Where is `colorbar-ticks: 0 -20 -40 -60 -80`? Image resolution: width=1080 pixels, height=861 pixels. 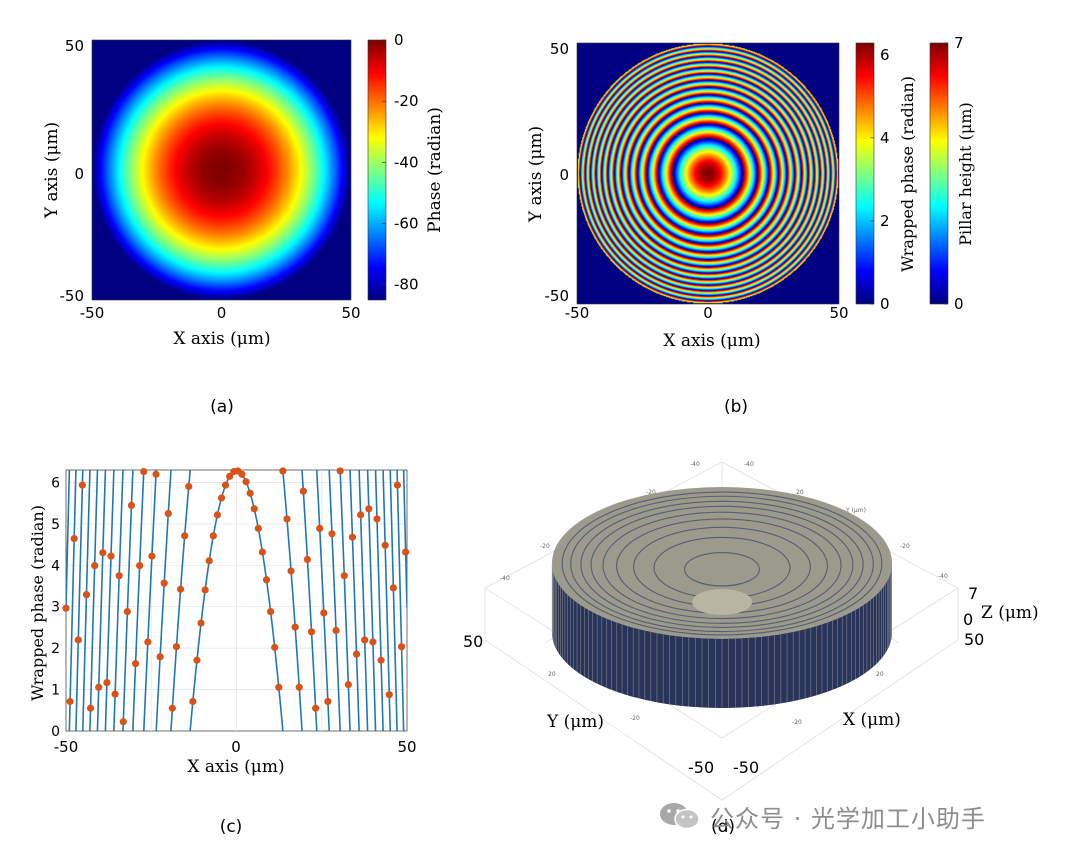
colorbar-ticks: 0 -20 -40 -60 -80 is located at coordinates (400, 162).